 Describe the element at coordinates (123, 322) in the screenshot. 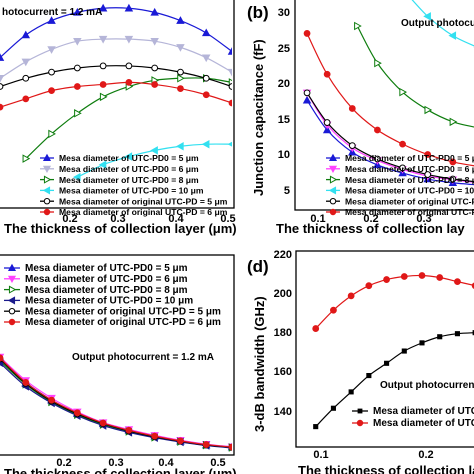

I see `panel-c-legend-label: Mesa diameter of original UTC-PD = 6 μm` at that location.